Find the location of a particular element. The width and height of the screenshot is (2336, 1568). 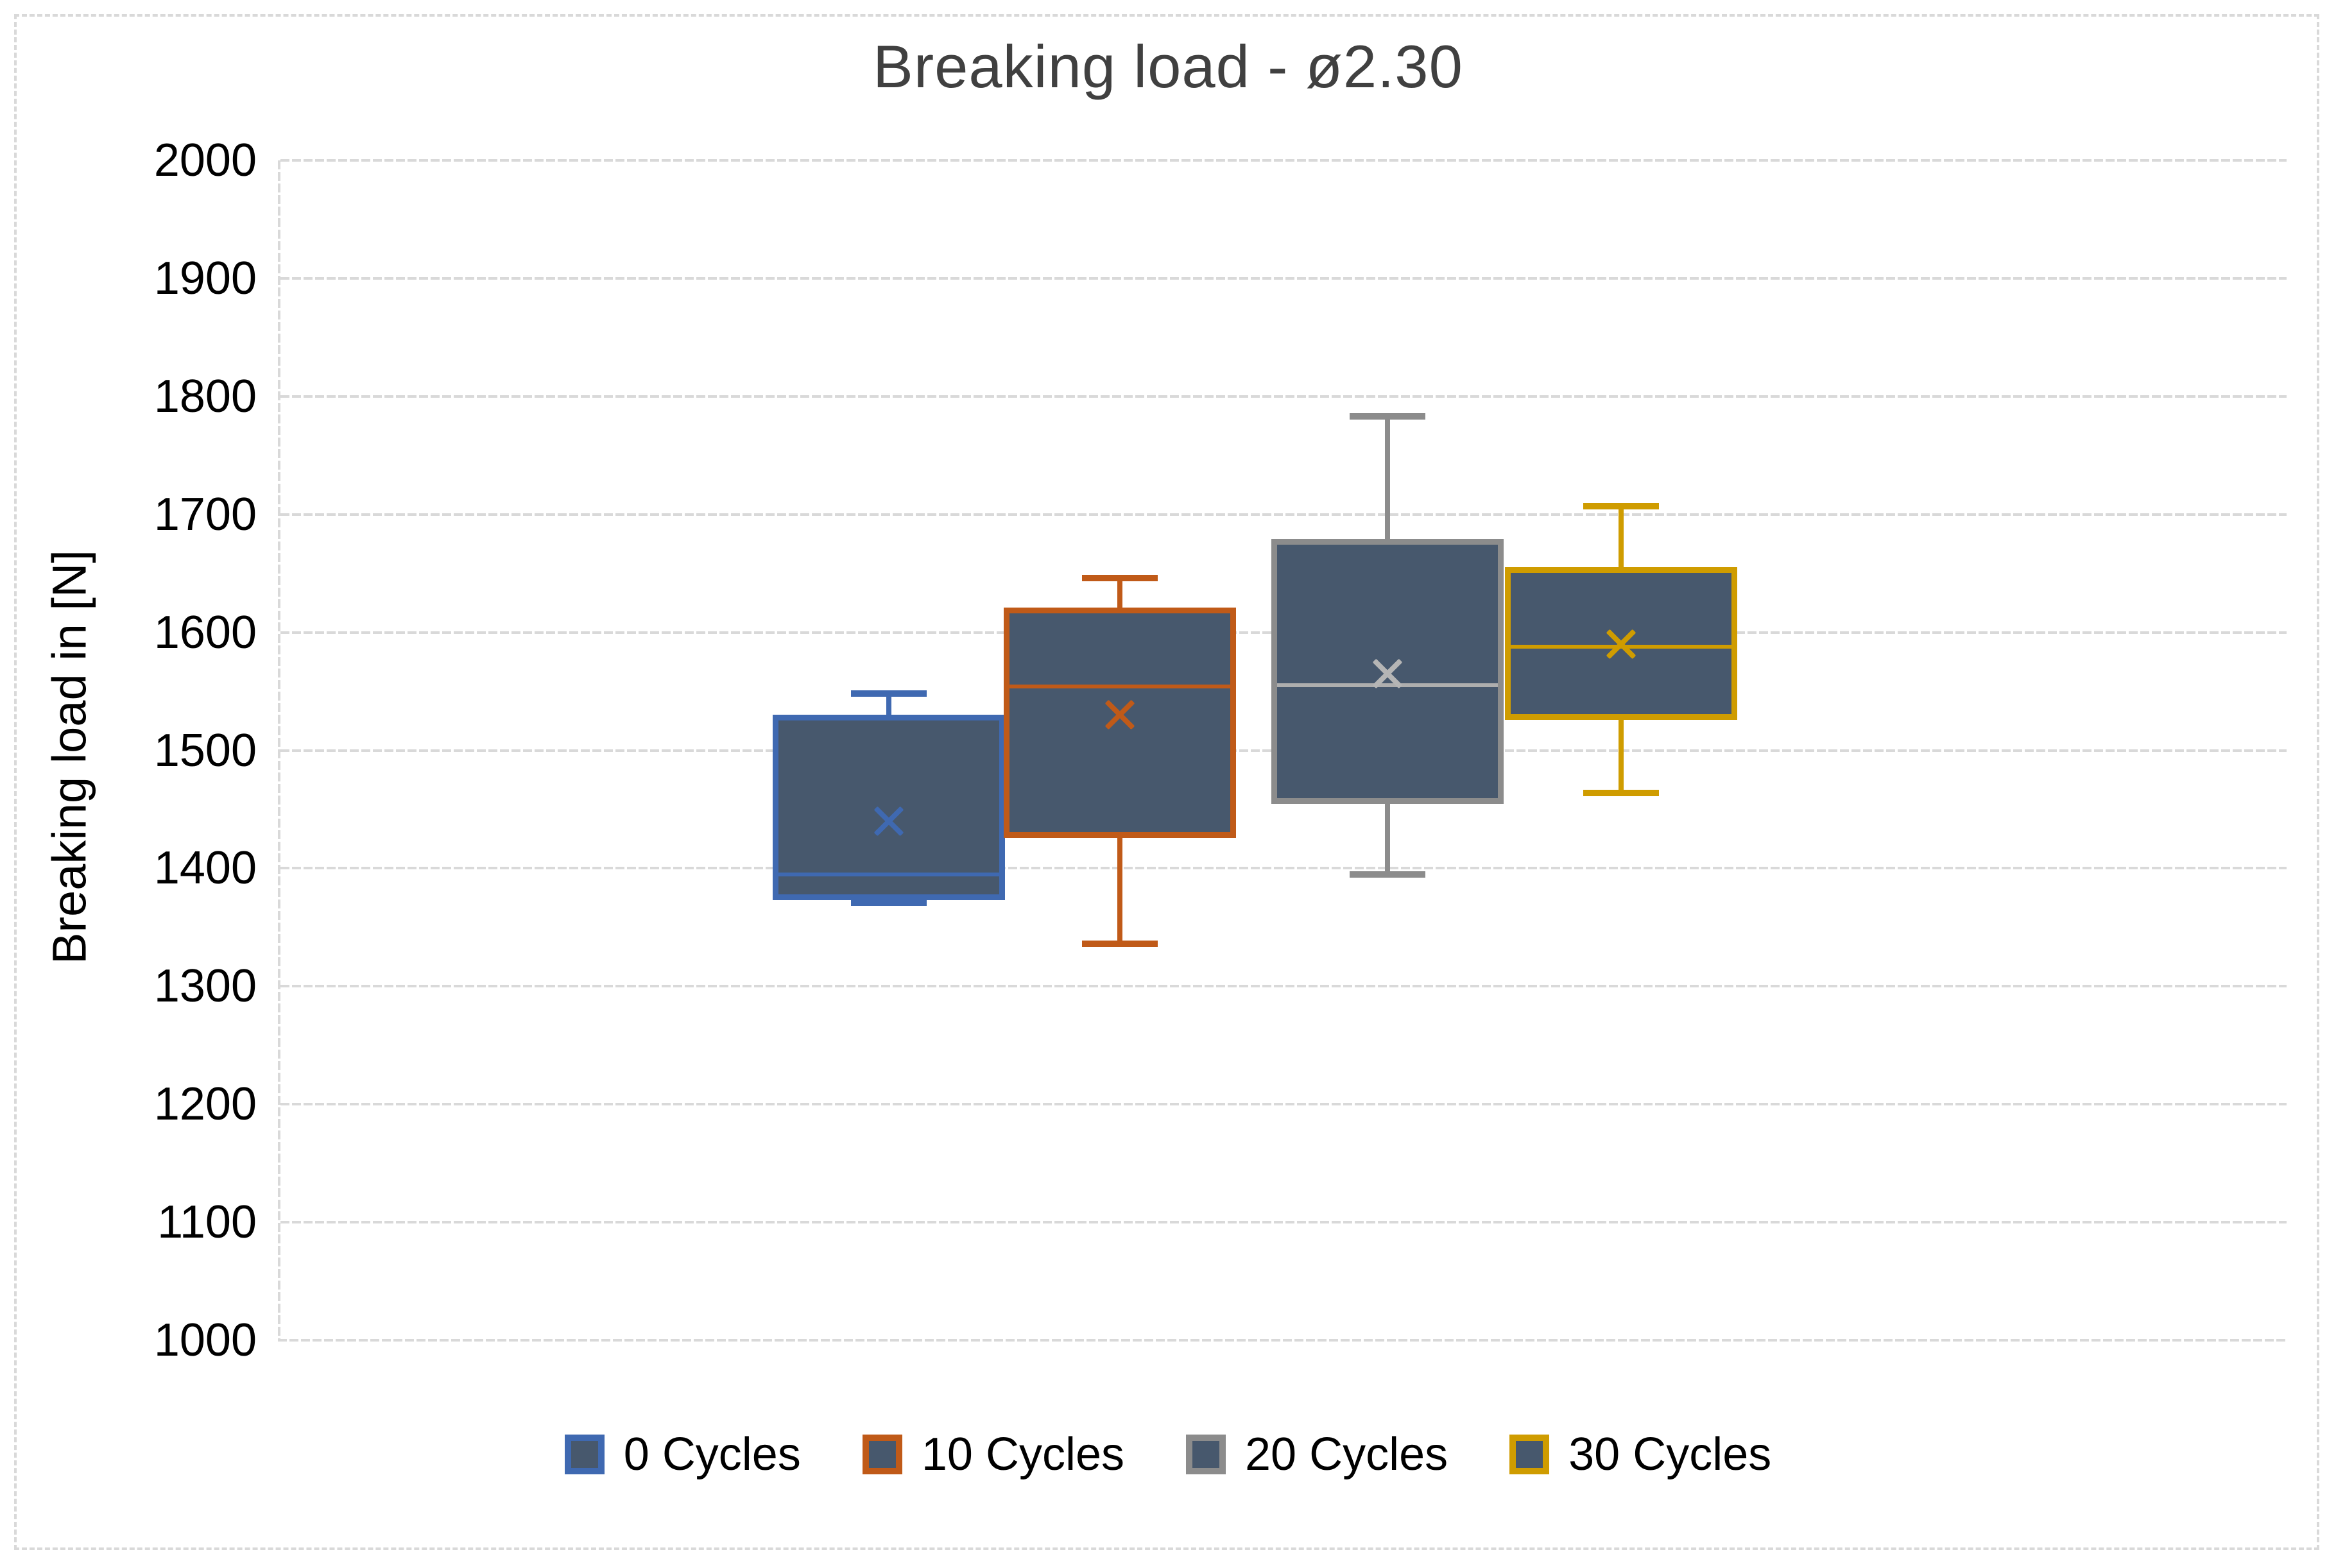

whisker-cap-min-30-cycles is located at coordinates (1621, 792).